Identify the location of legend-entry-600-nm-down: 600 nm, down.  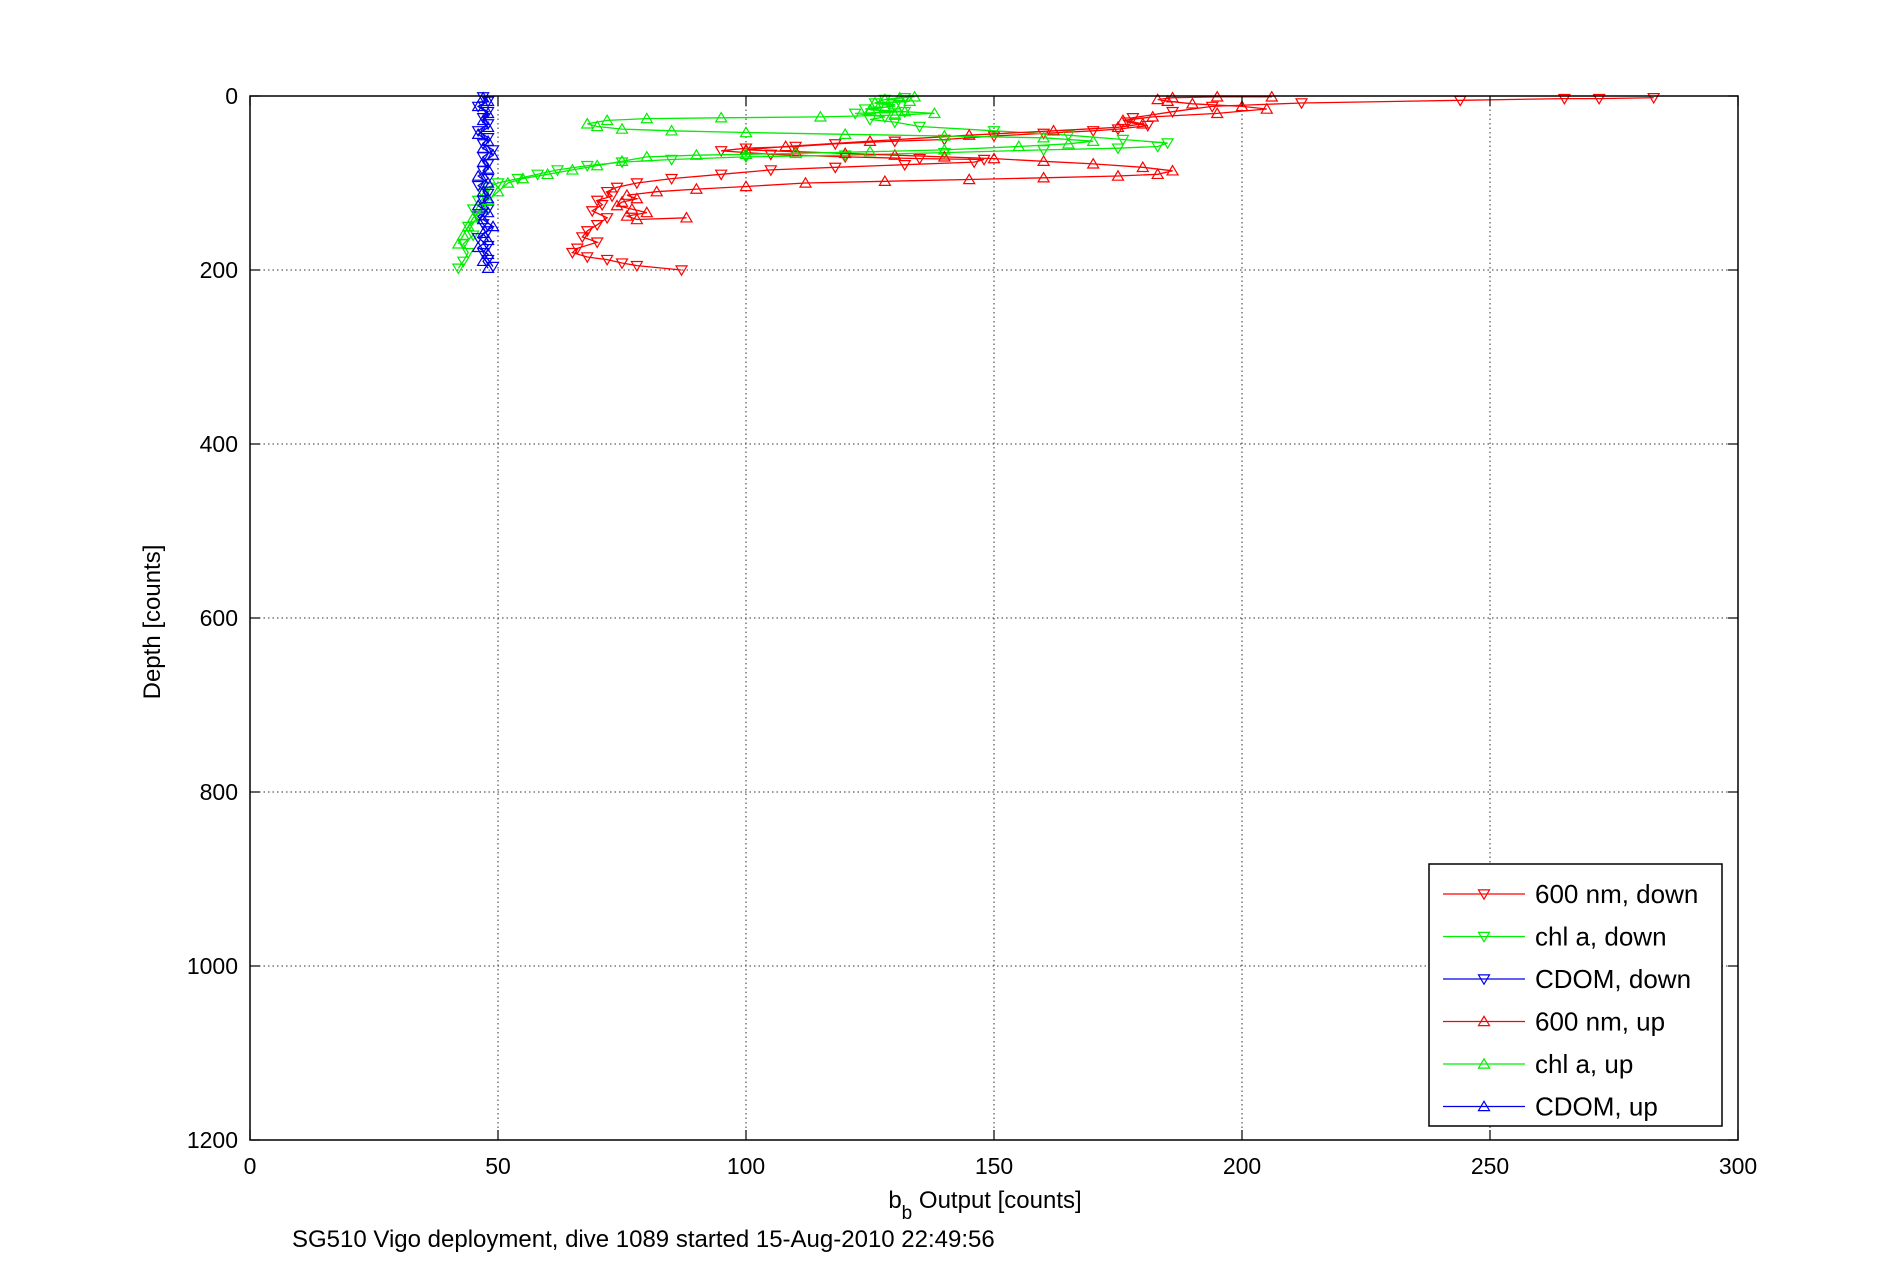
(1570, 894).